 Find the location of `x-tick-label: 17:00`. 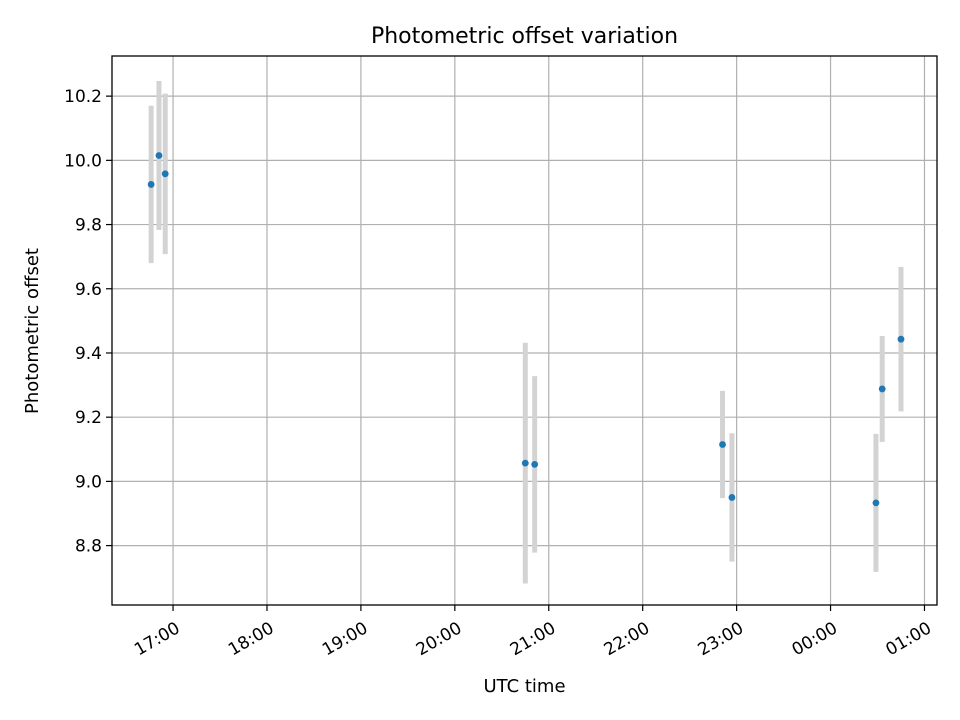

x-tick-label: 17:00 is located at coordinates (157, 639).